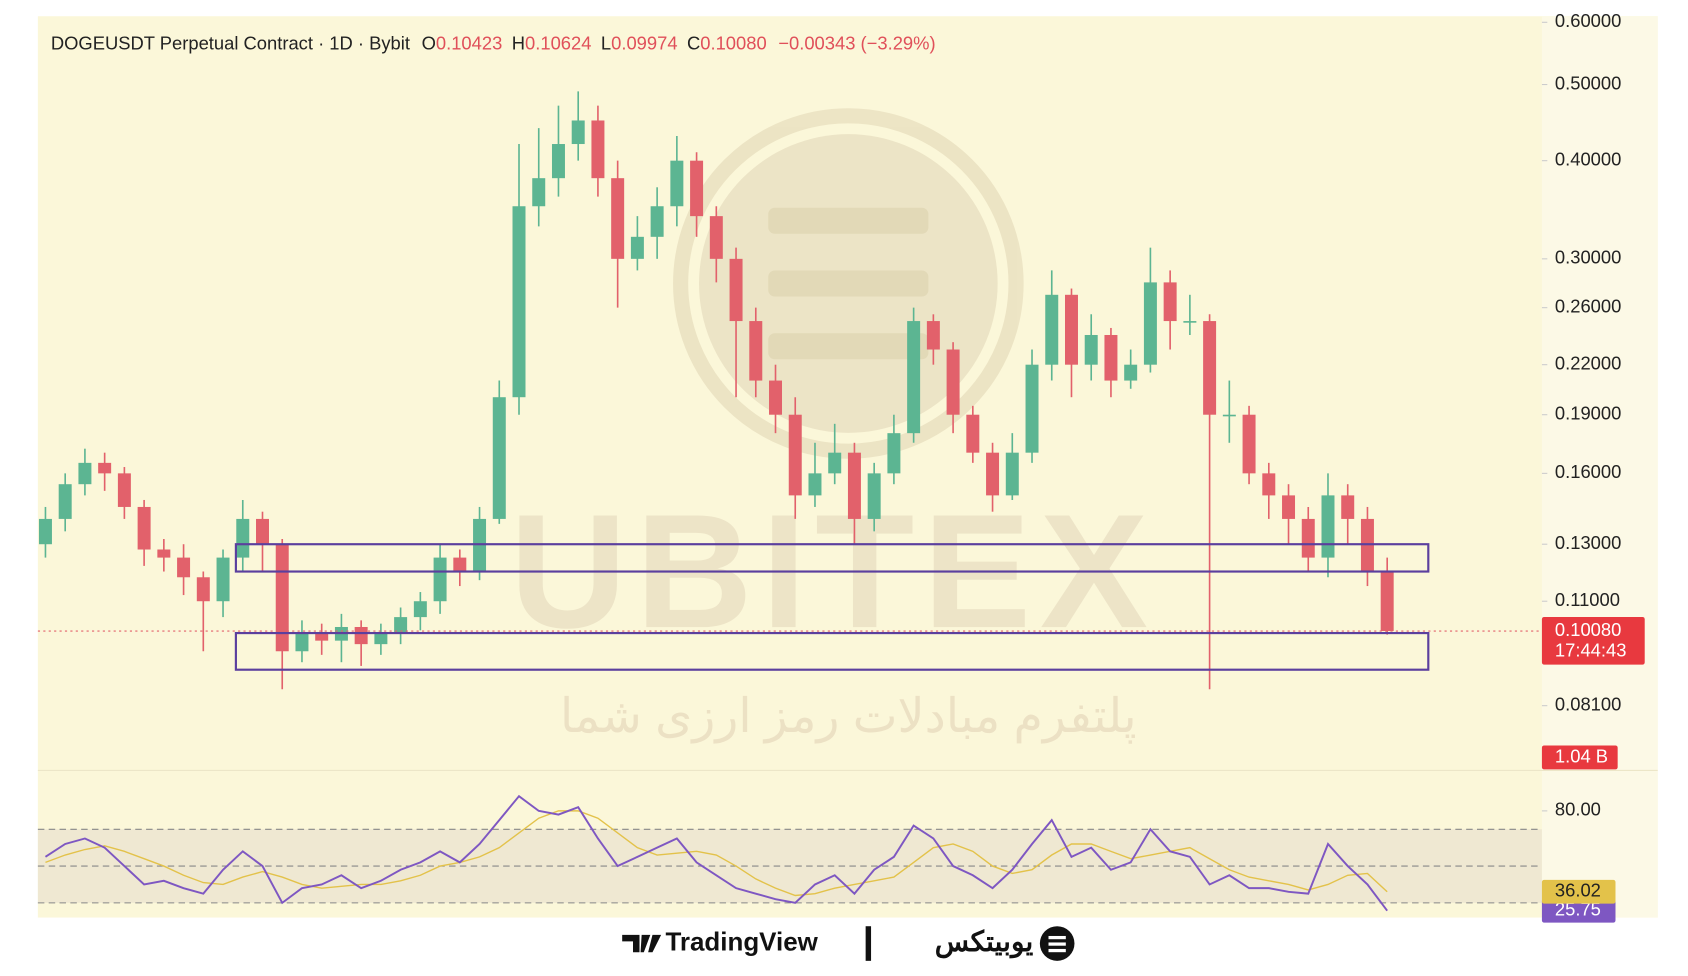 Image resolution: width=1688 pixels, height=976 pixels. I want to click on value-tag-label: 36.02, so click(1578, 890).